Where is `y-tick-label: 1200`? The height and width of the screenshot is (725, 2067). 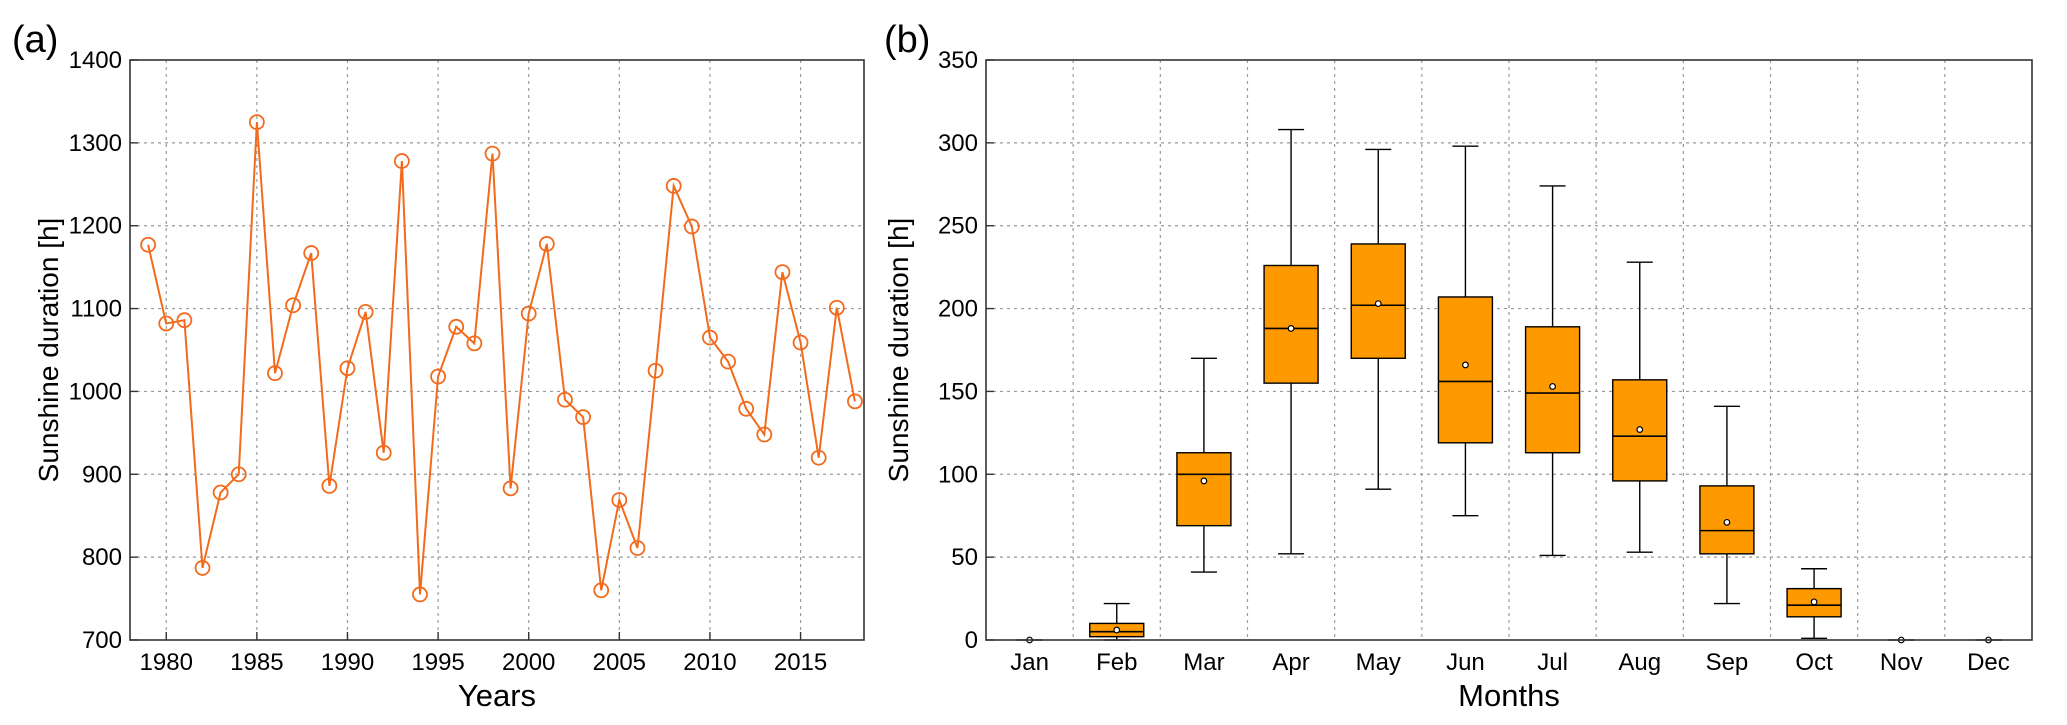
y-tick-label: 1200 is located at coordinates (95, 226).